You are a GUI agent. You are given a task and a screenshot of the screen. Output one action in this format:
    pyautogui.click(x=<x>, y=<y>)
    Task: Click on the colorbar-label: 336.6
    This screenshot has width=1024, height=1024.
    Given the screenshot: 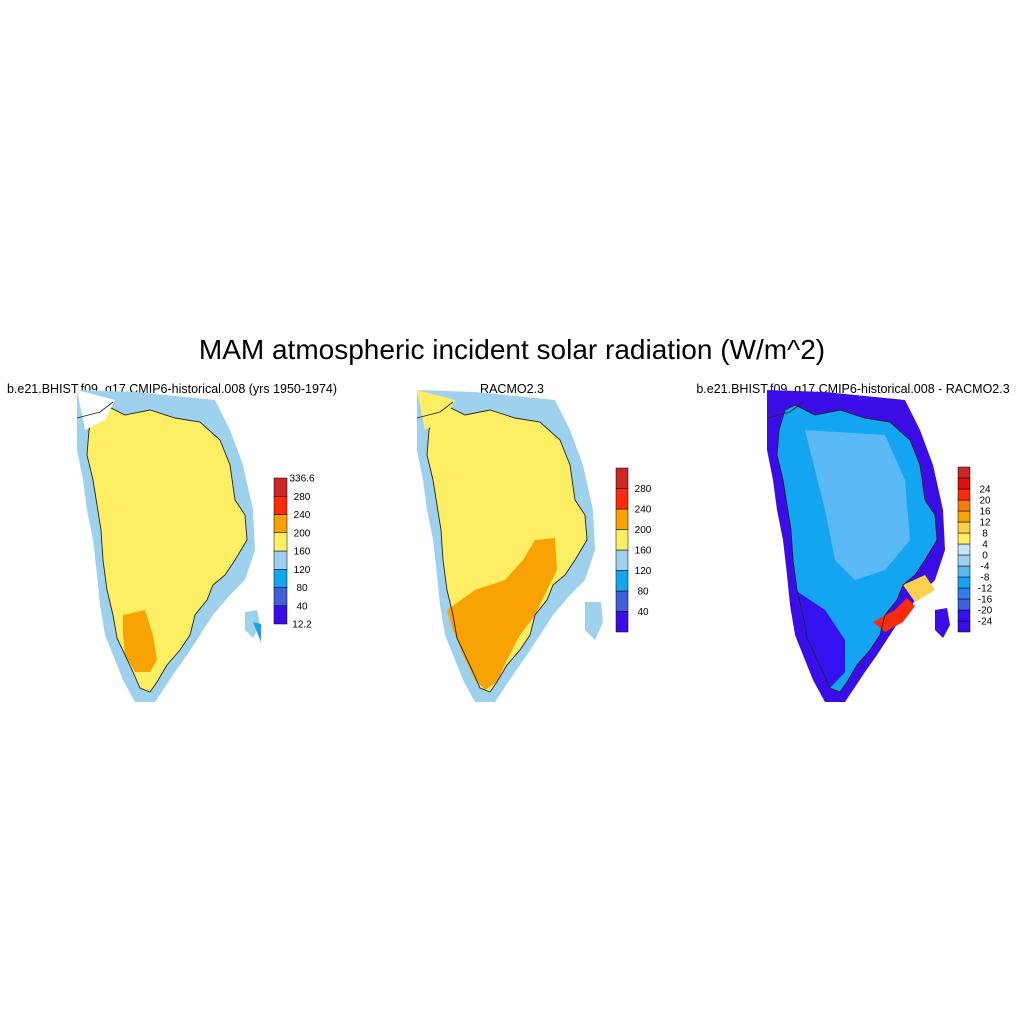 What is the action you would take?
    pyautogui.click(x=301, y=479)
    